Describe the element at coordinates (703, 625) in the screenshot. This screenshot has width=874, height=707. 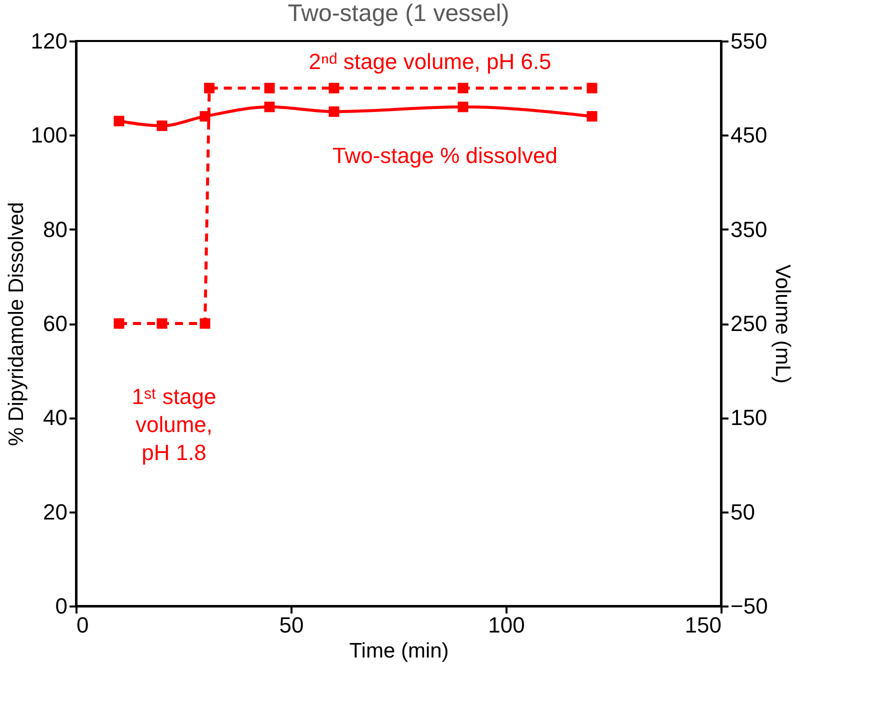
I see `x-tick-label: 150` at that location.